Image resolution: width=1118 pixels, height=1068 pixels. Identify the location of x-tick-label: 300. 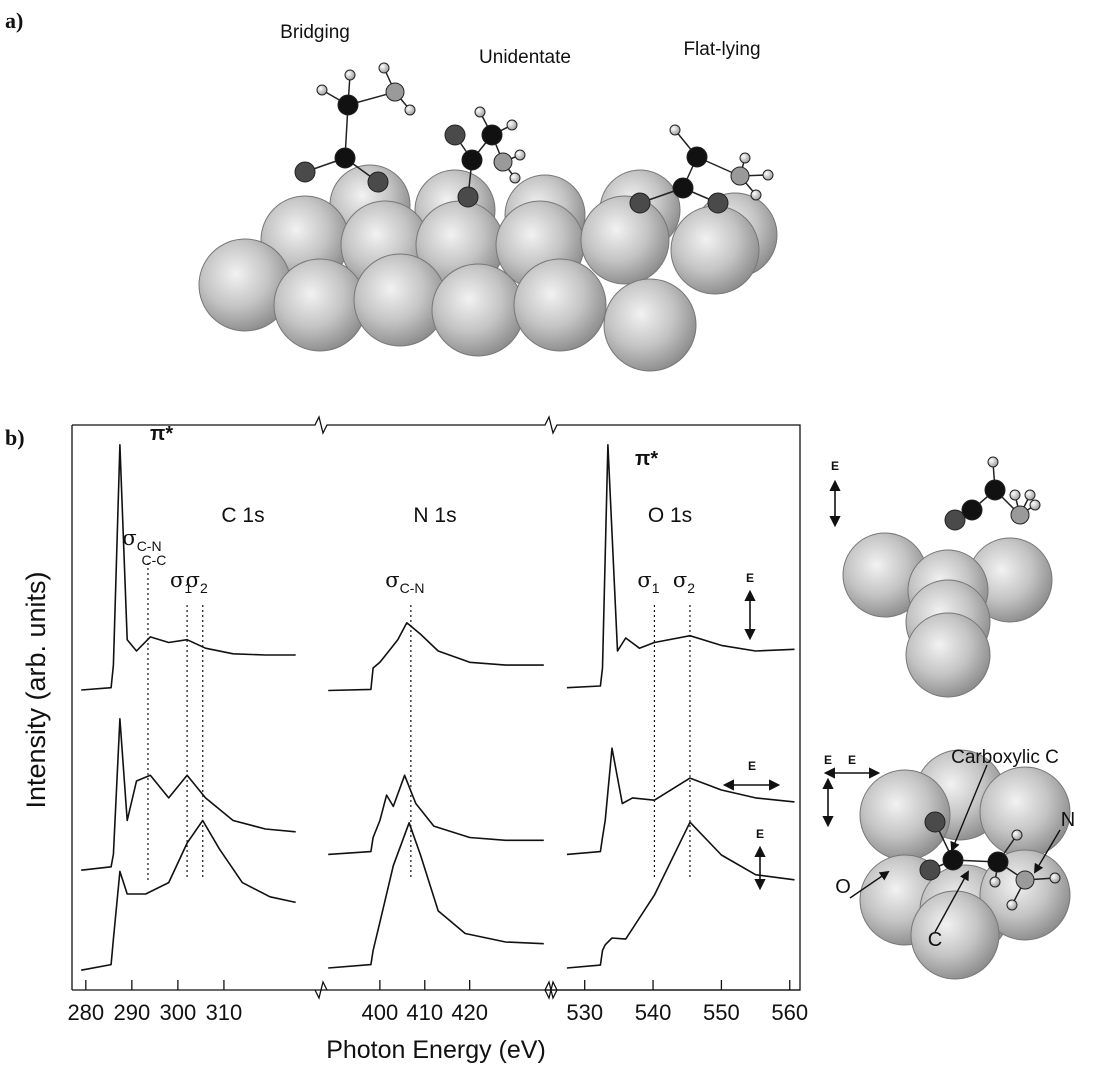
(178, 1012).